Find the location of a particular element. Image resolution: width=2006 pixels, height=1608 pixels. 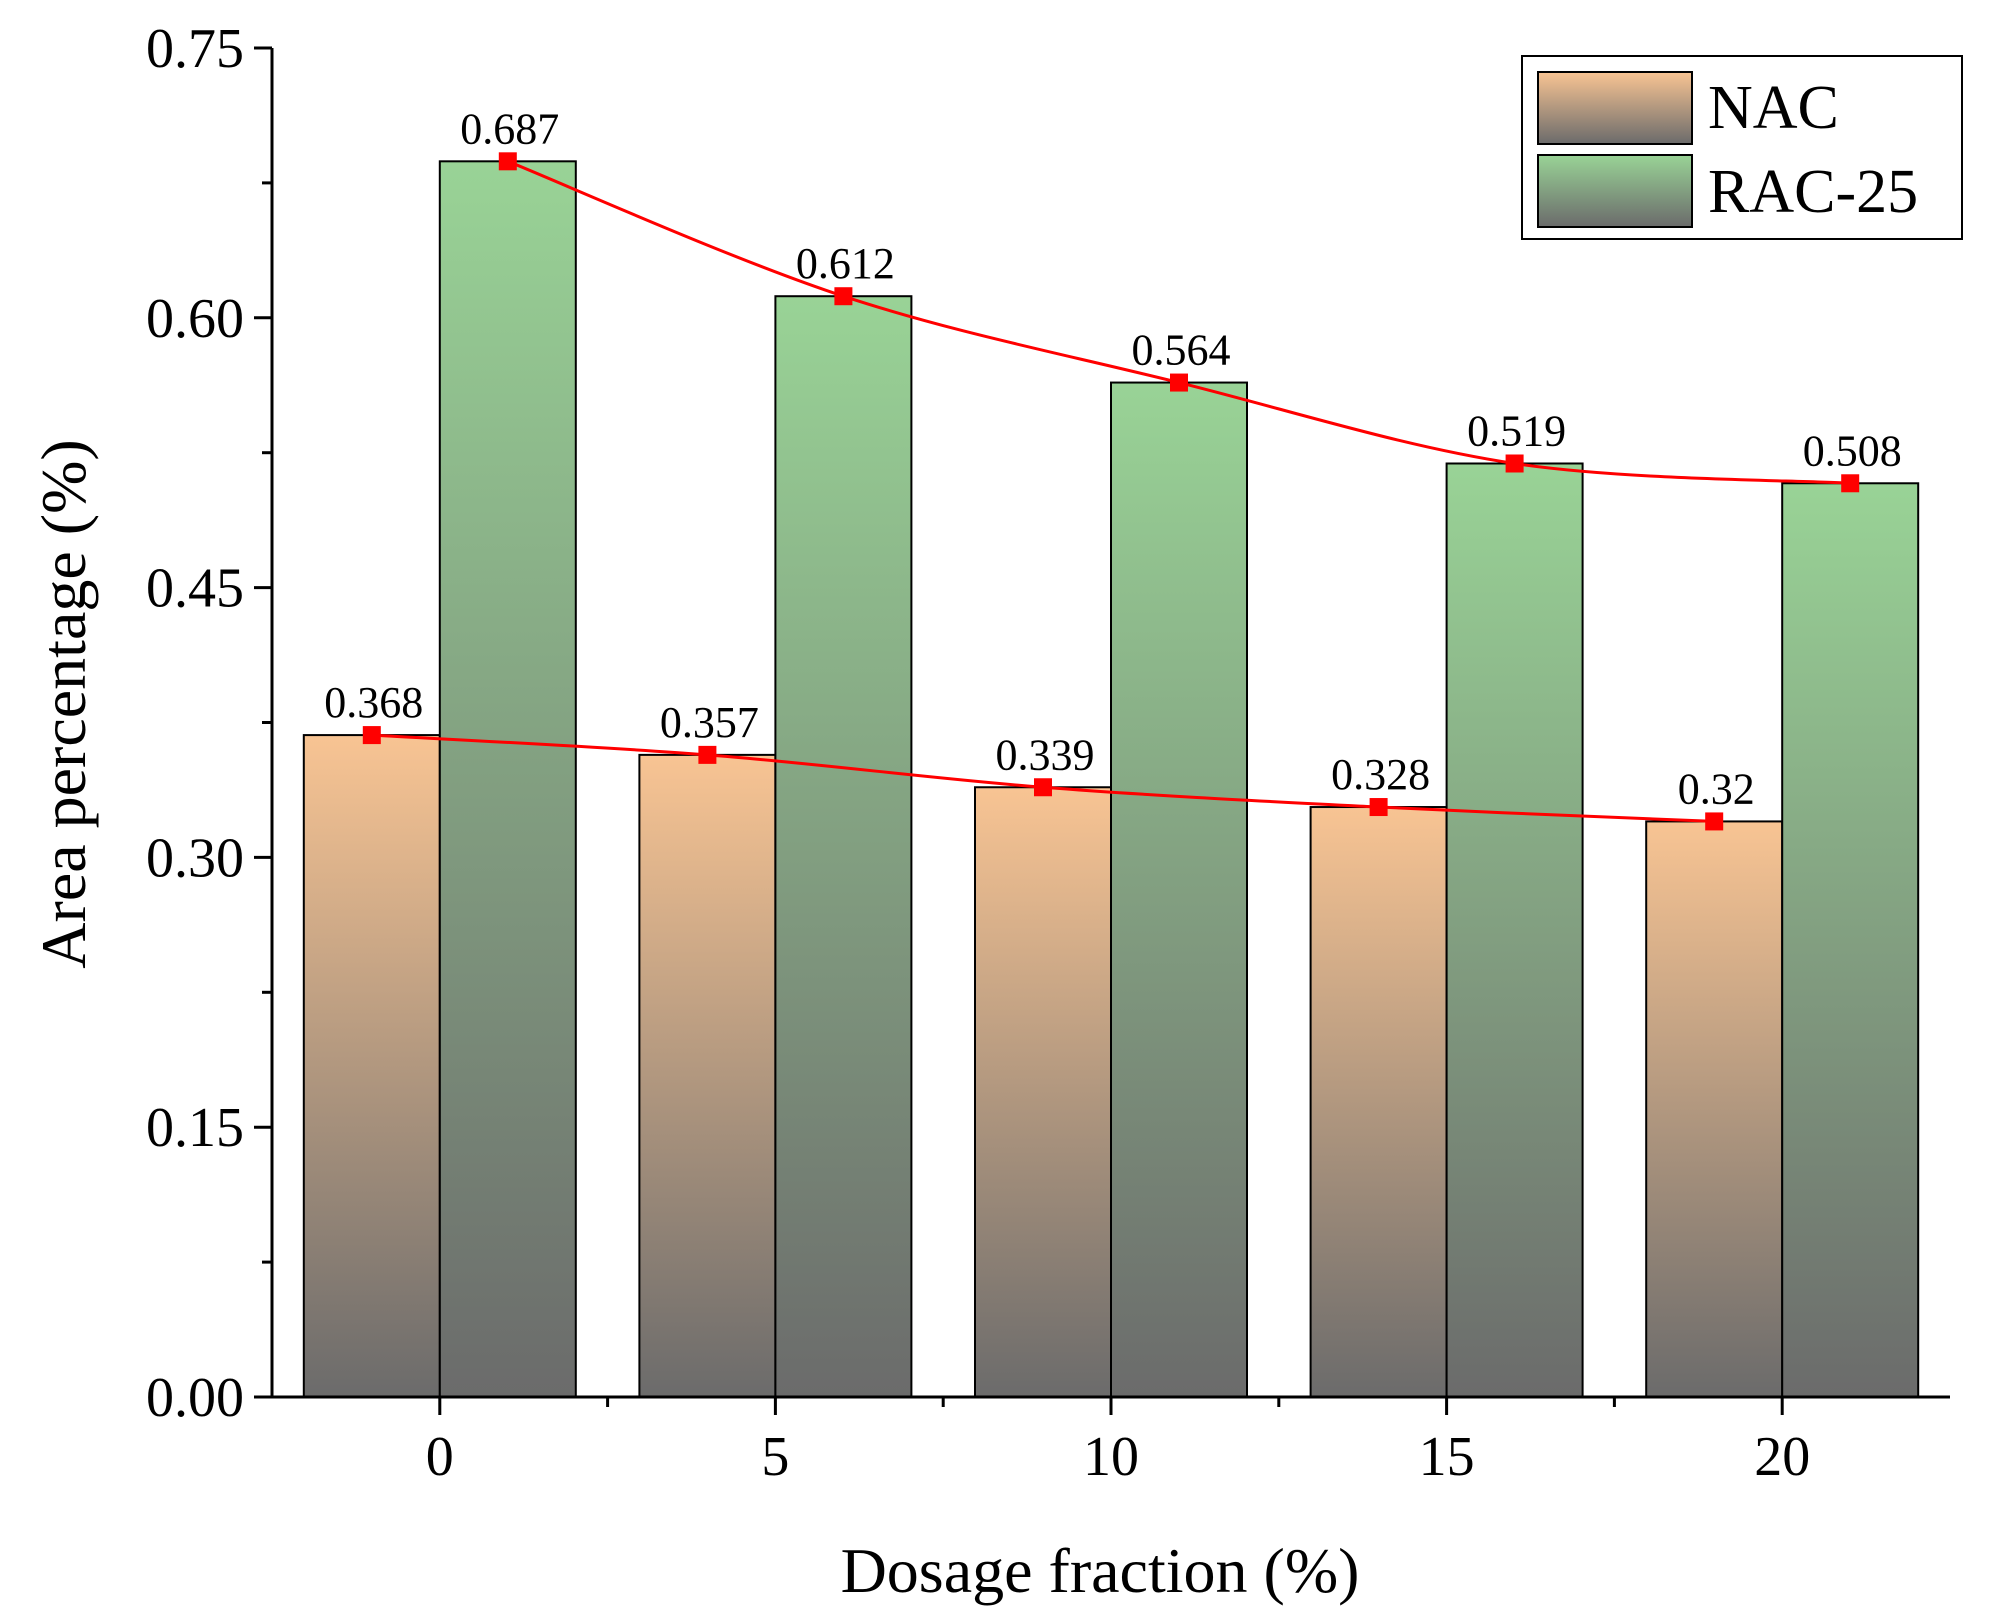

y-tick-label-0.75: 0.75 is located at coordinates (195, 49).